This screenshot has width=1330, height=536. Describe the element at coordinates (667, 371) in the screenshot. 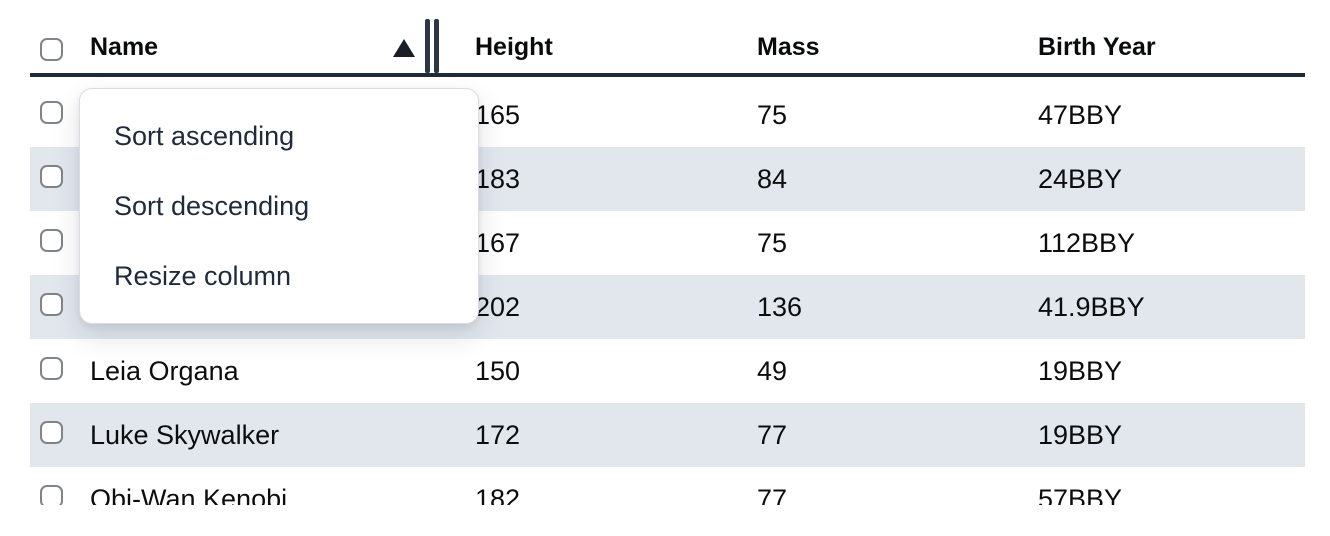

I see `table-row: Leia Organa 150 49 19BBY` at that location.